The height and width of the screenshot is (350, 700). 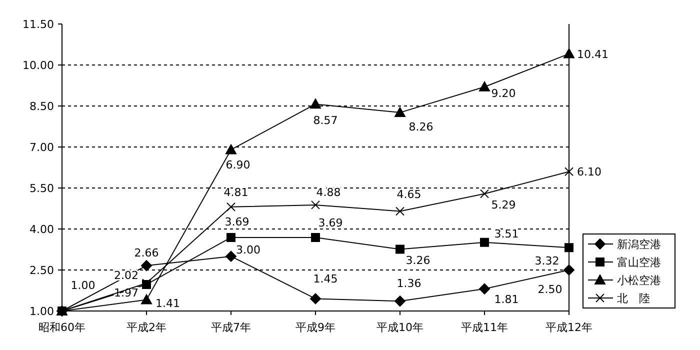 What do you see at coordinates (62, 327) in the screenshot?
I see `x-tick-label: 昭和60年` at bounding box center [62, 327].